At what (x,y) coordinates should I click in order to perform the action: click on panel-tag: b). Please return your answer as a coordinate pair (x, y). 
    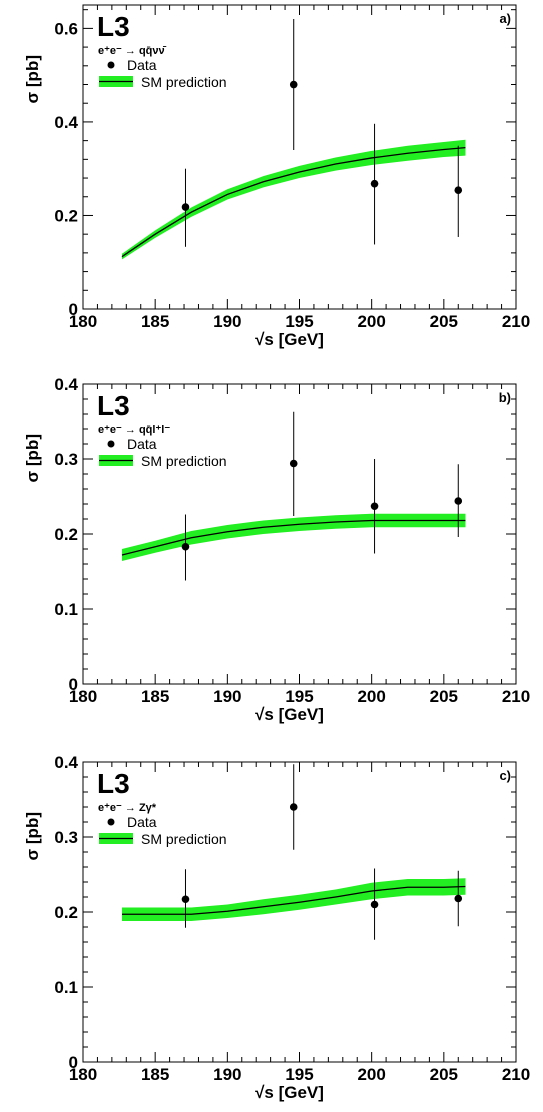
    Looking at the image, I should click on (505, 397).